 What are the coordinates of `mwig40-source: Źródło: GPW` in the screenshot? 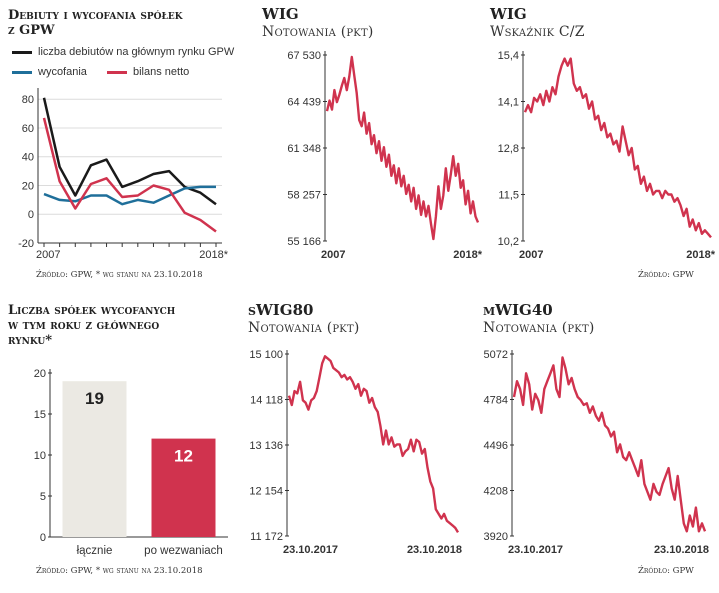 It's located at (666, 571).